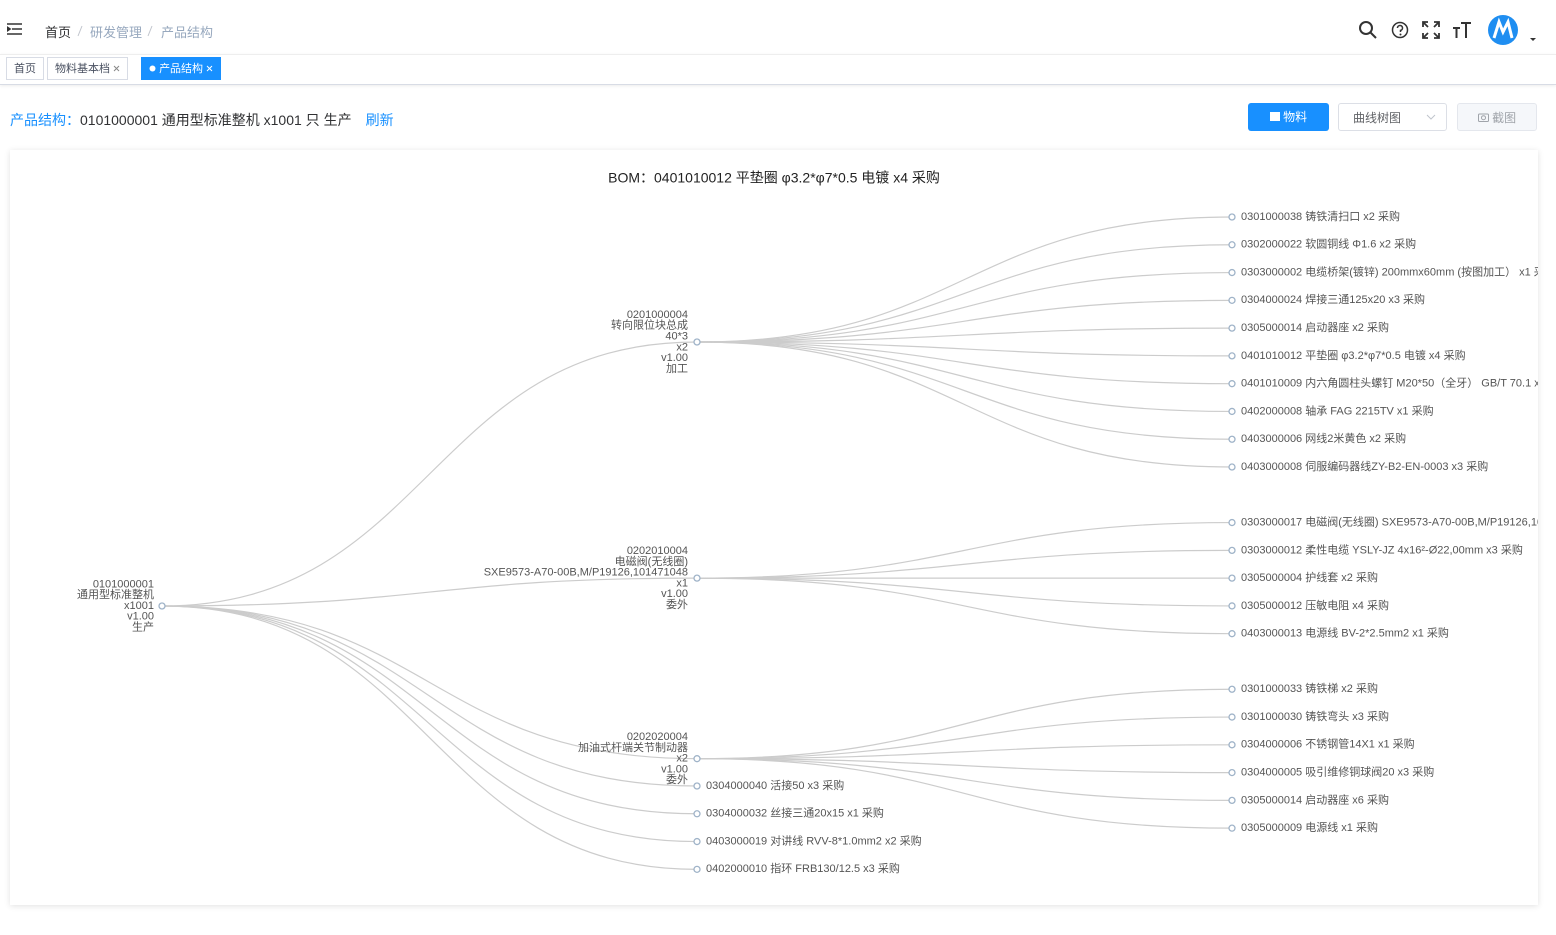 The height and width of the screenshot is (935, 1556). What do you see at coordinates (651, 561) in the screenshot?
I see `node-label: 电磁阀(无线圈)` at bounding box center [651, 561].